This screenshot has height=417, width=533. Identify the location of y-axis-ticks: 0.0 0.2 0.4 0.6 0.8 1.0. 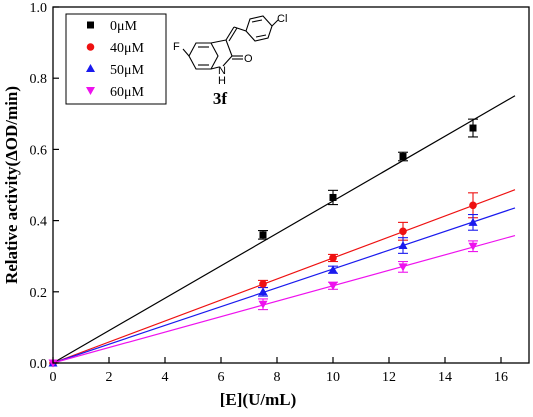
(44, 186).